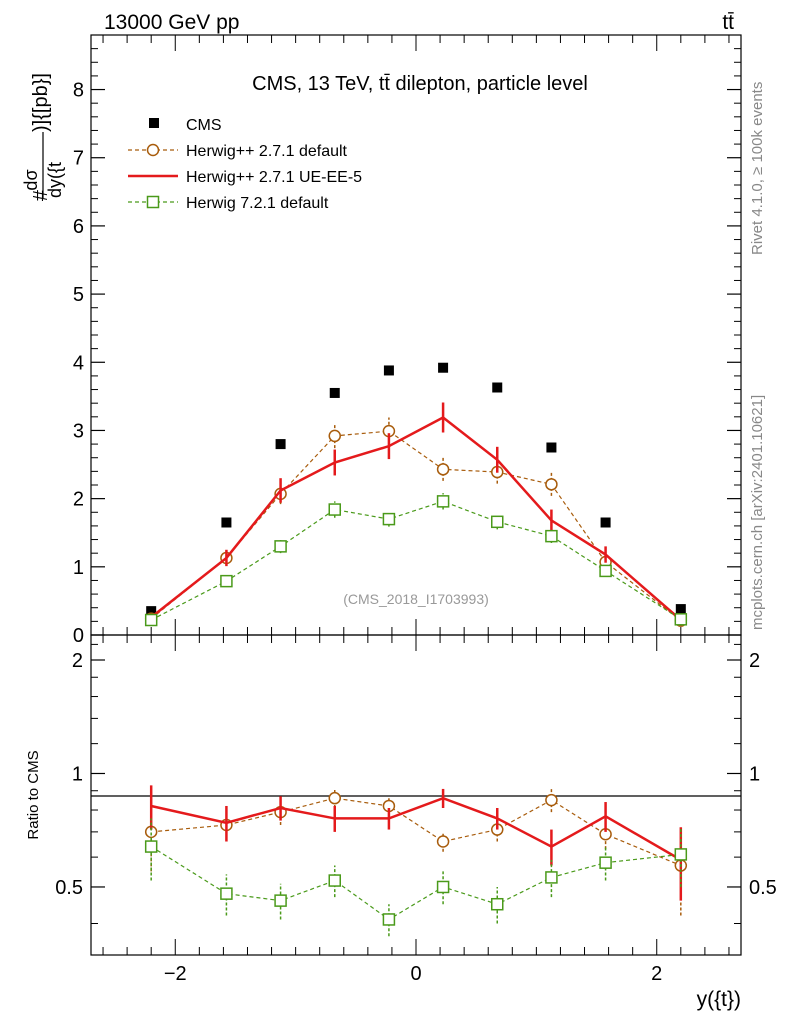 This screenshot has width=786, height=1024. Describe the element at coordinates (78, 227) in the screenshot. I see `main-y-tick-label: 6` at that location.